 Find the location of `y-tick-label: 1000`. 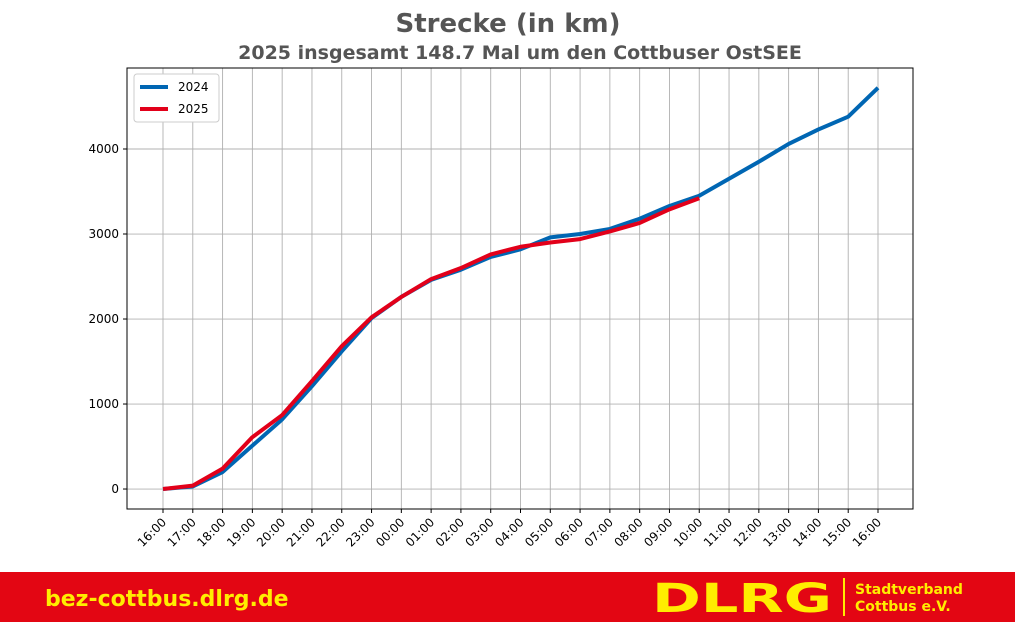

y-tick-label: 1000 is located at coordinates (103, 404).